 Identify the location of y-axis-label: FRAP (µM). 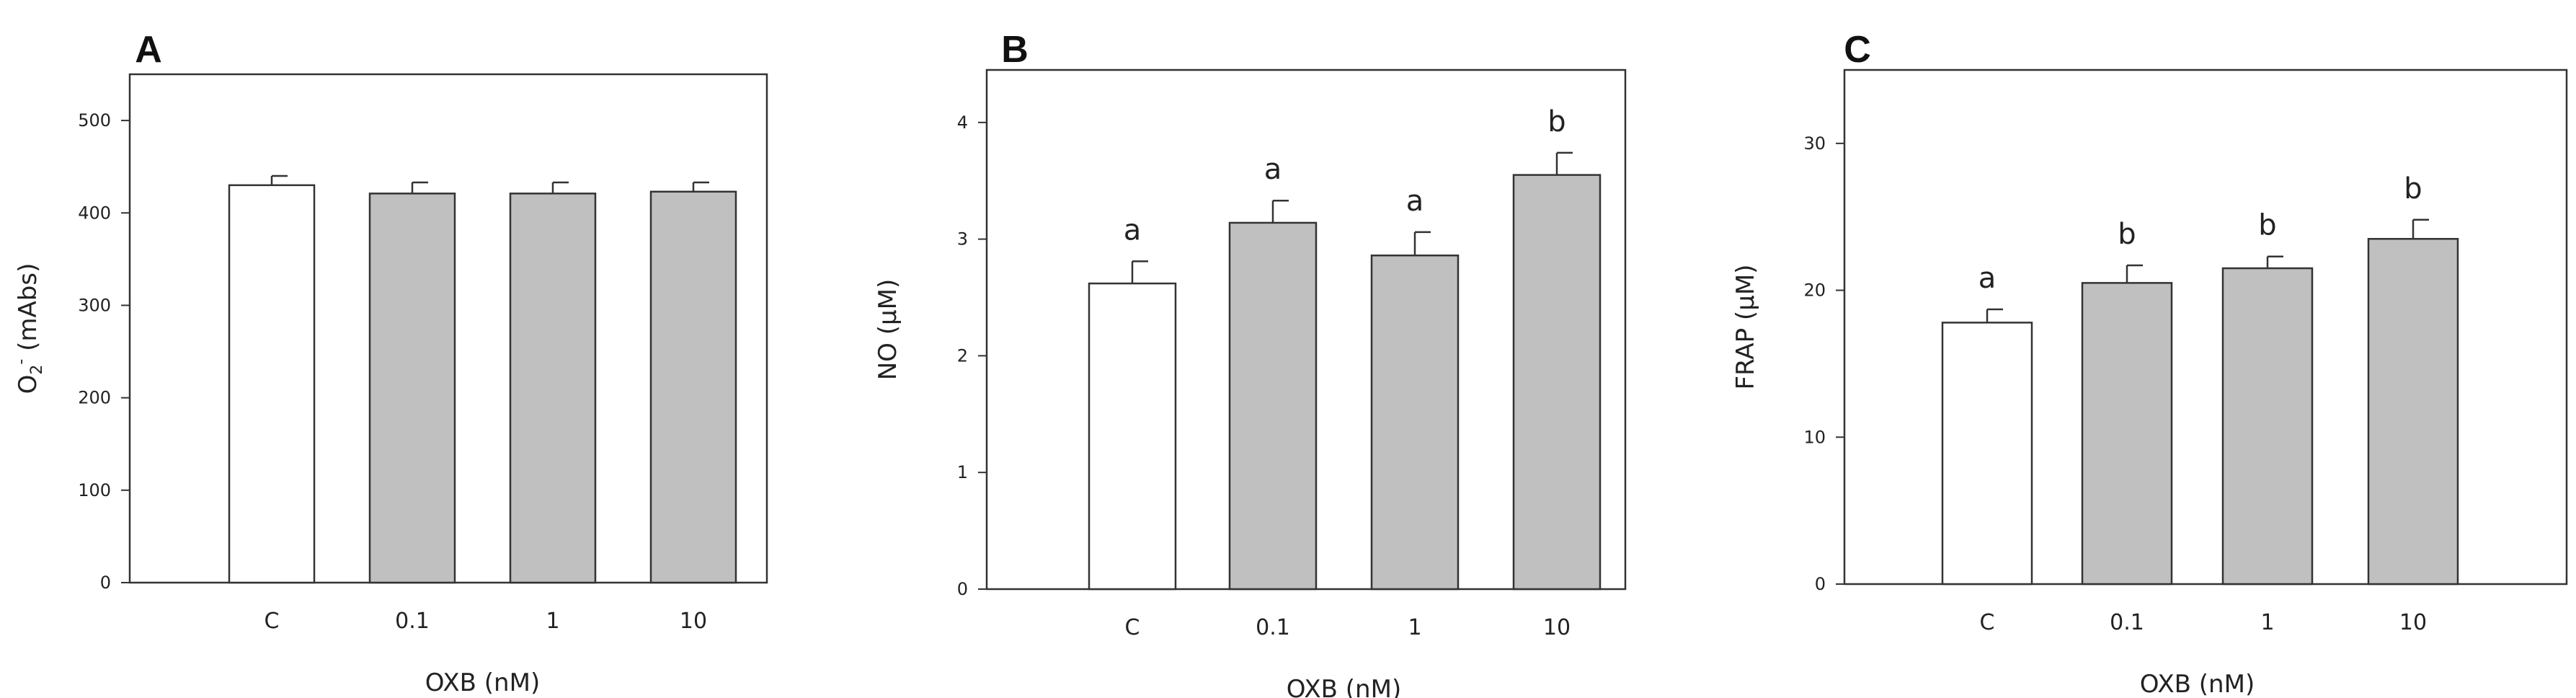
(1745, 327).